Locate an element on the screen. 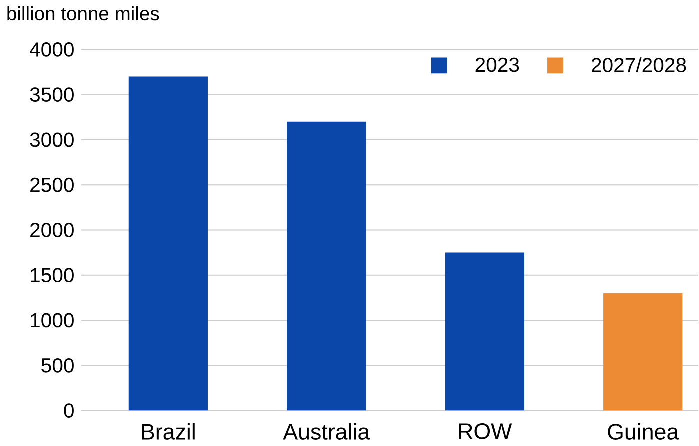  x-tick-label: Australia is located at coordinates (326, 431).